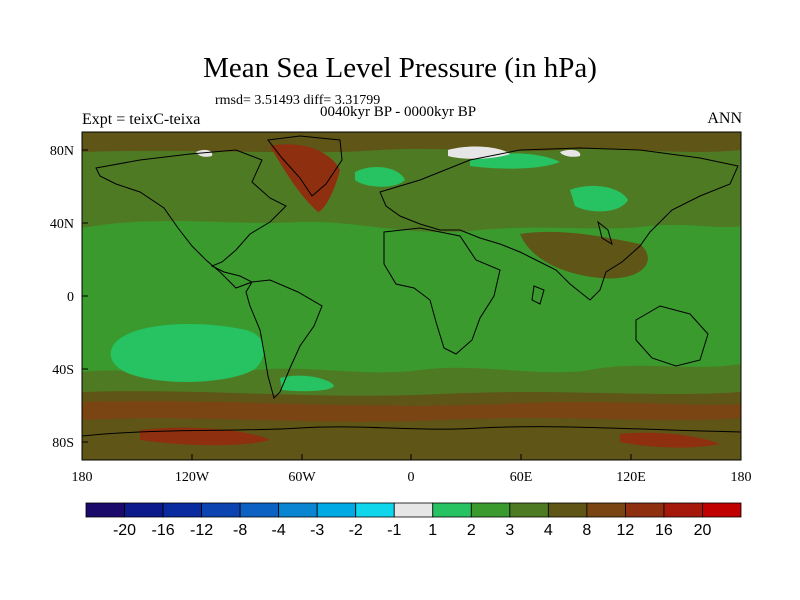 This screenshot has width=800, height=600. I want to click on y-label-40s: 40S, so click(63, 370).